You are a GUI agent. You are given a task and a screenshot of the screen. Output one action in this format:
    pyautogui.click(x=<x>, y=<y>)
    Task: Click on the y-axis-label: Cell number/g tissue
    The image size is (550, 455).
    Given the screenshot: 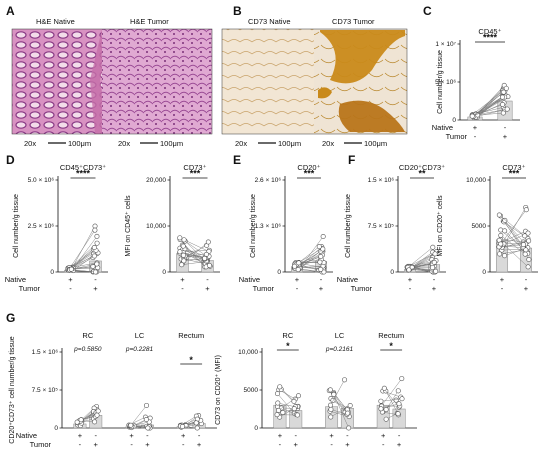 What is the action you would take?
    pyautogui.click(x=348, y=226)
    